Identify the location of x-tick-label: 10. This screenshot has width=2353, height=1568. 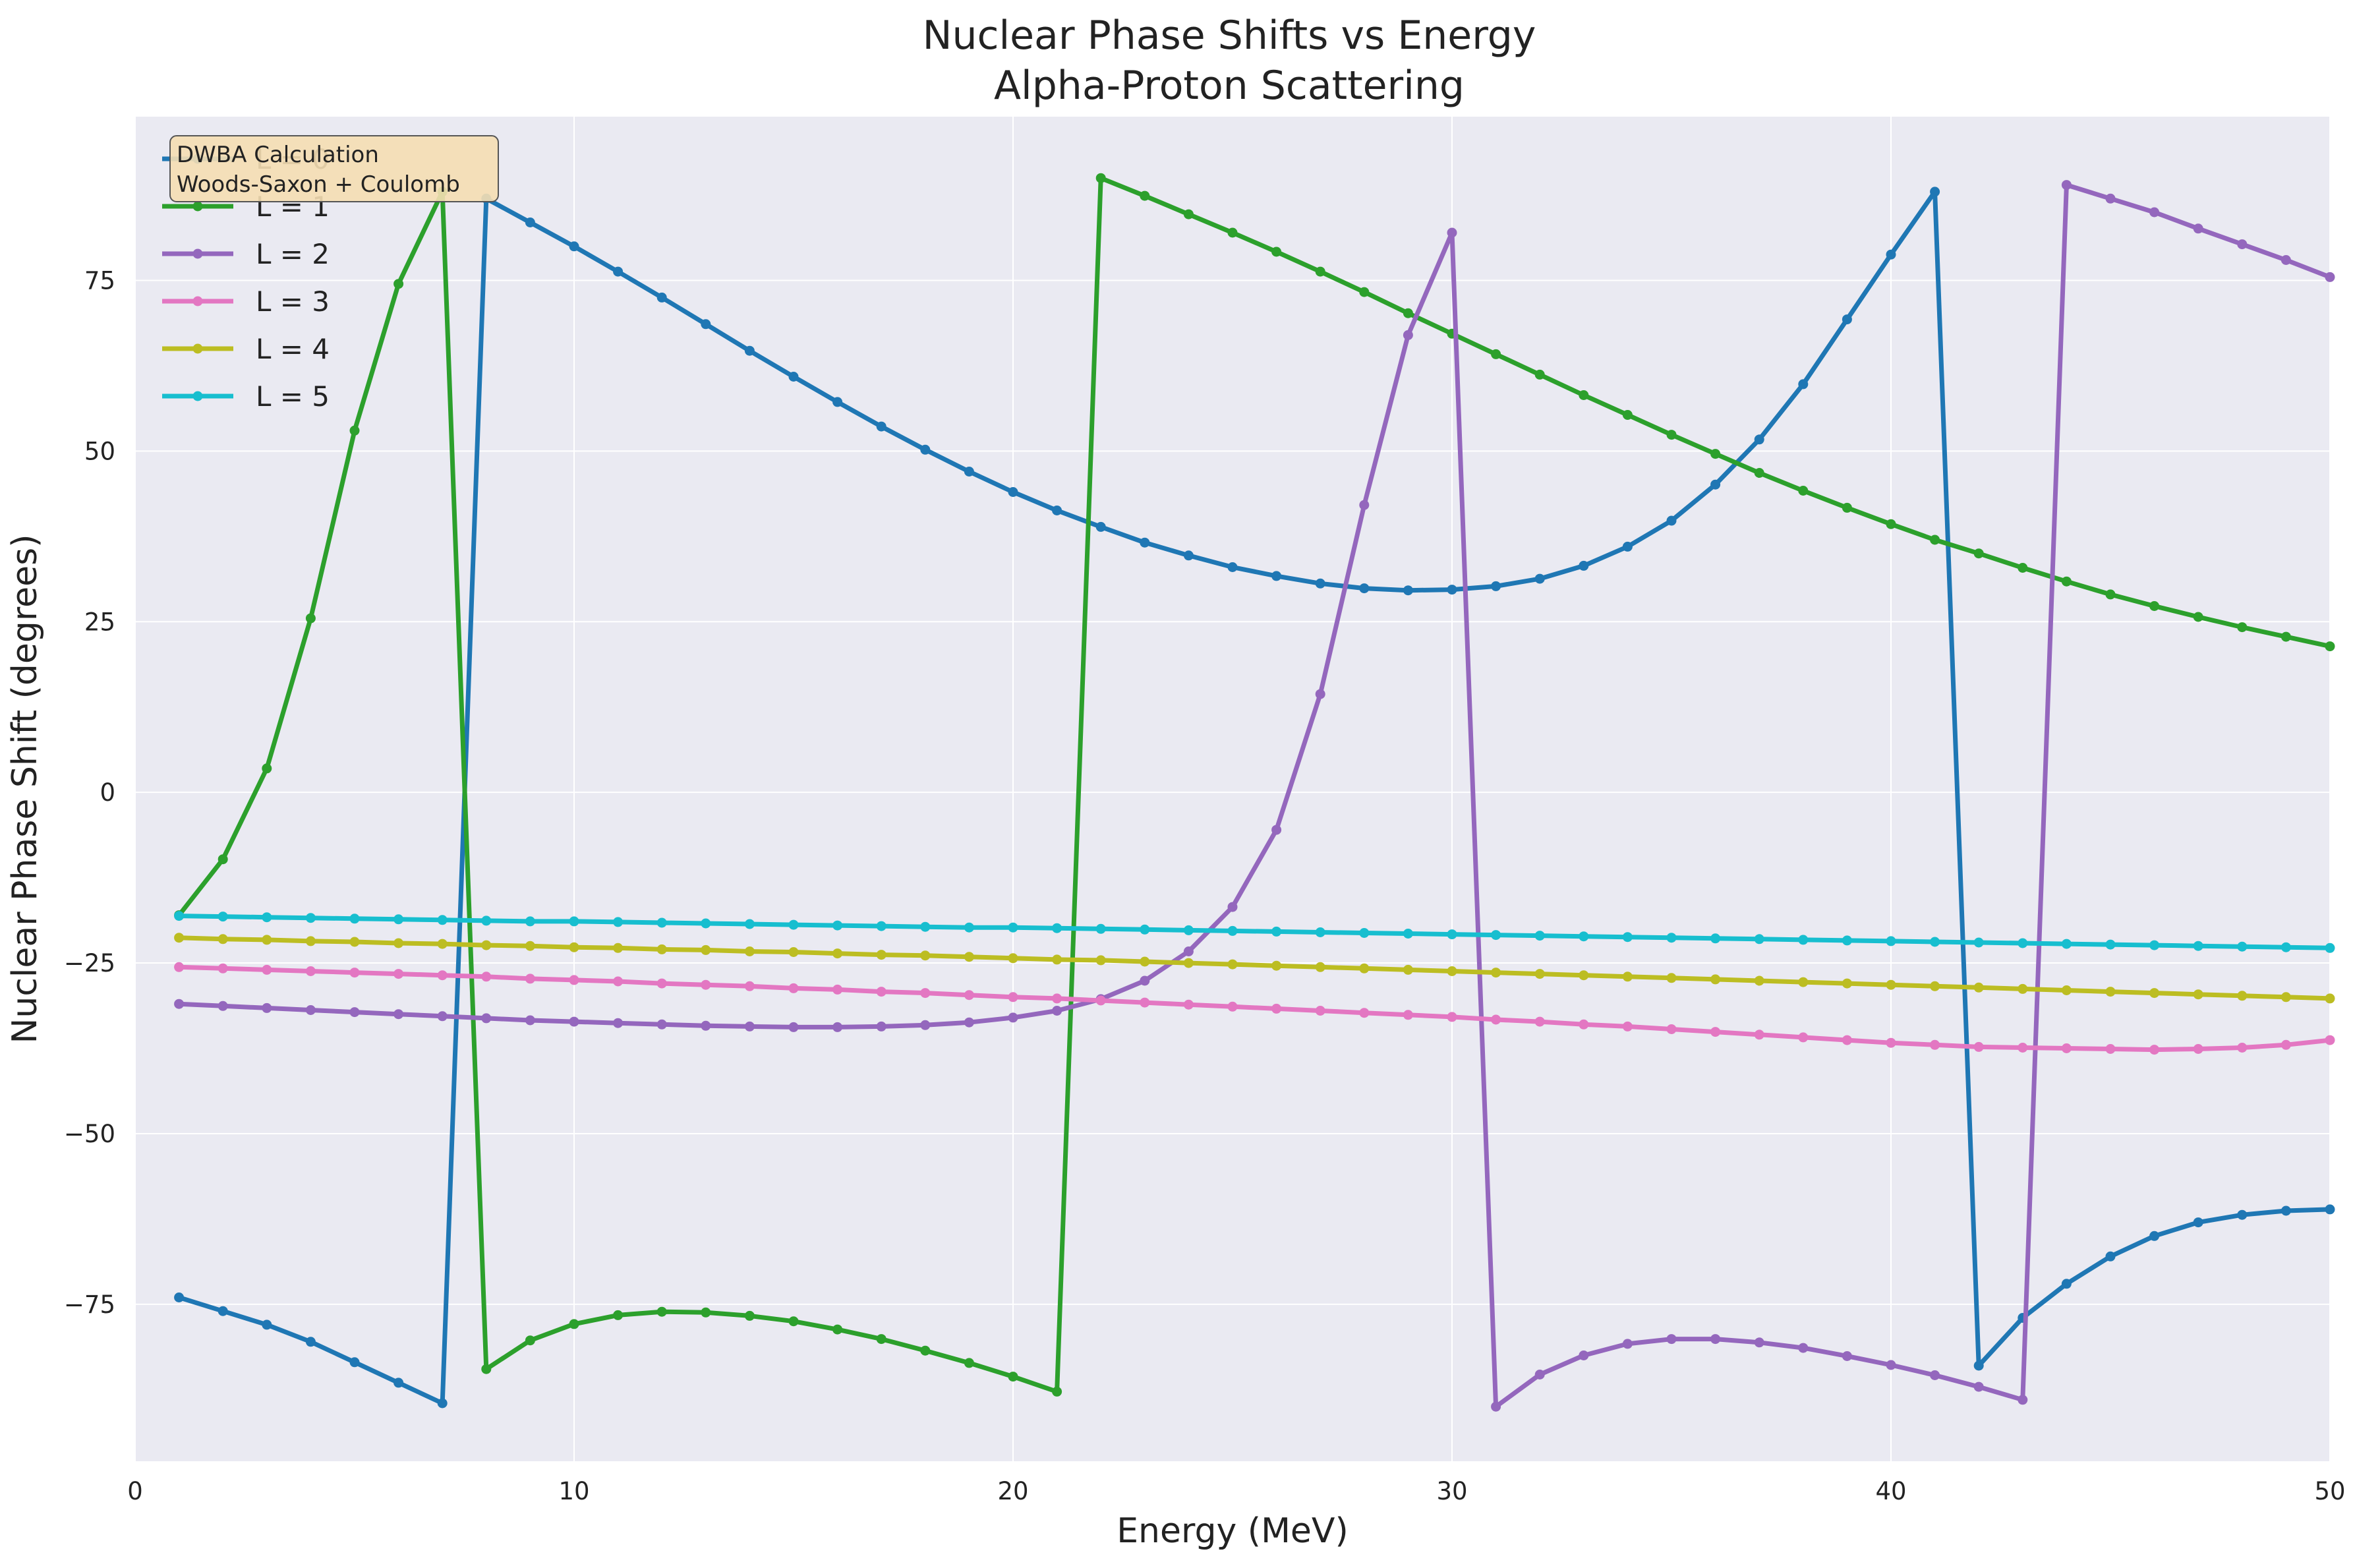
(573, 1491).